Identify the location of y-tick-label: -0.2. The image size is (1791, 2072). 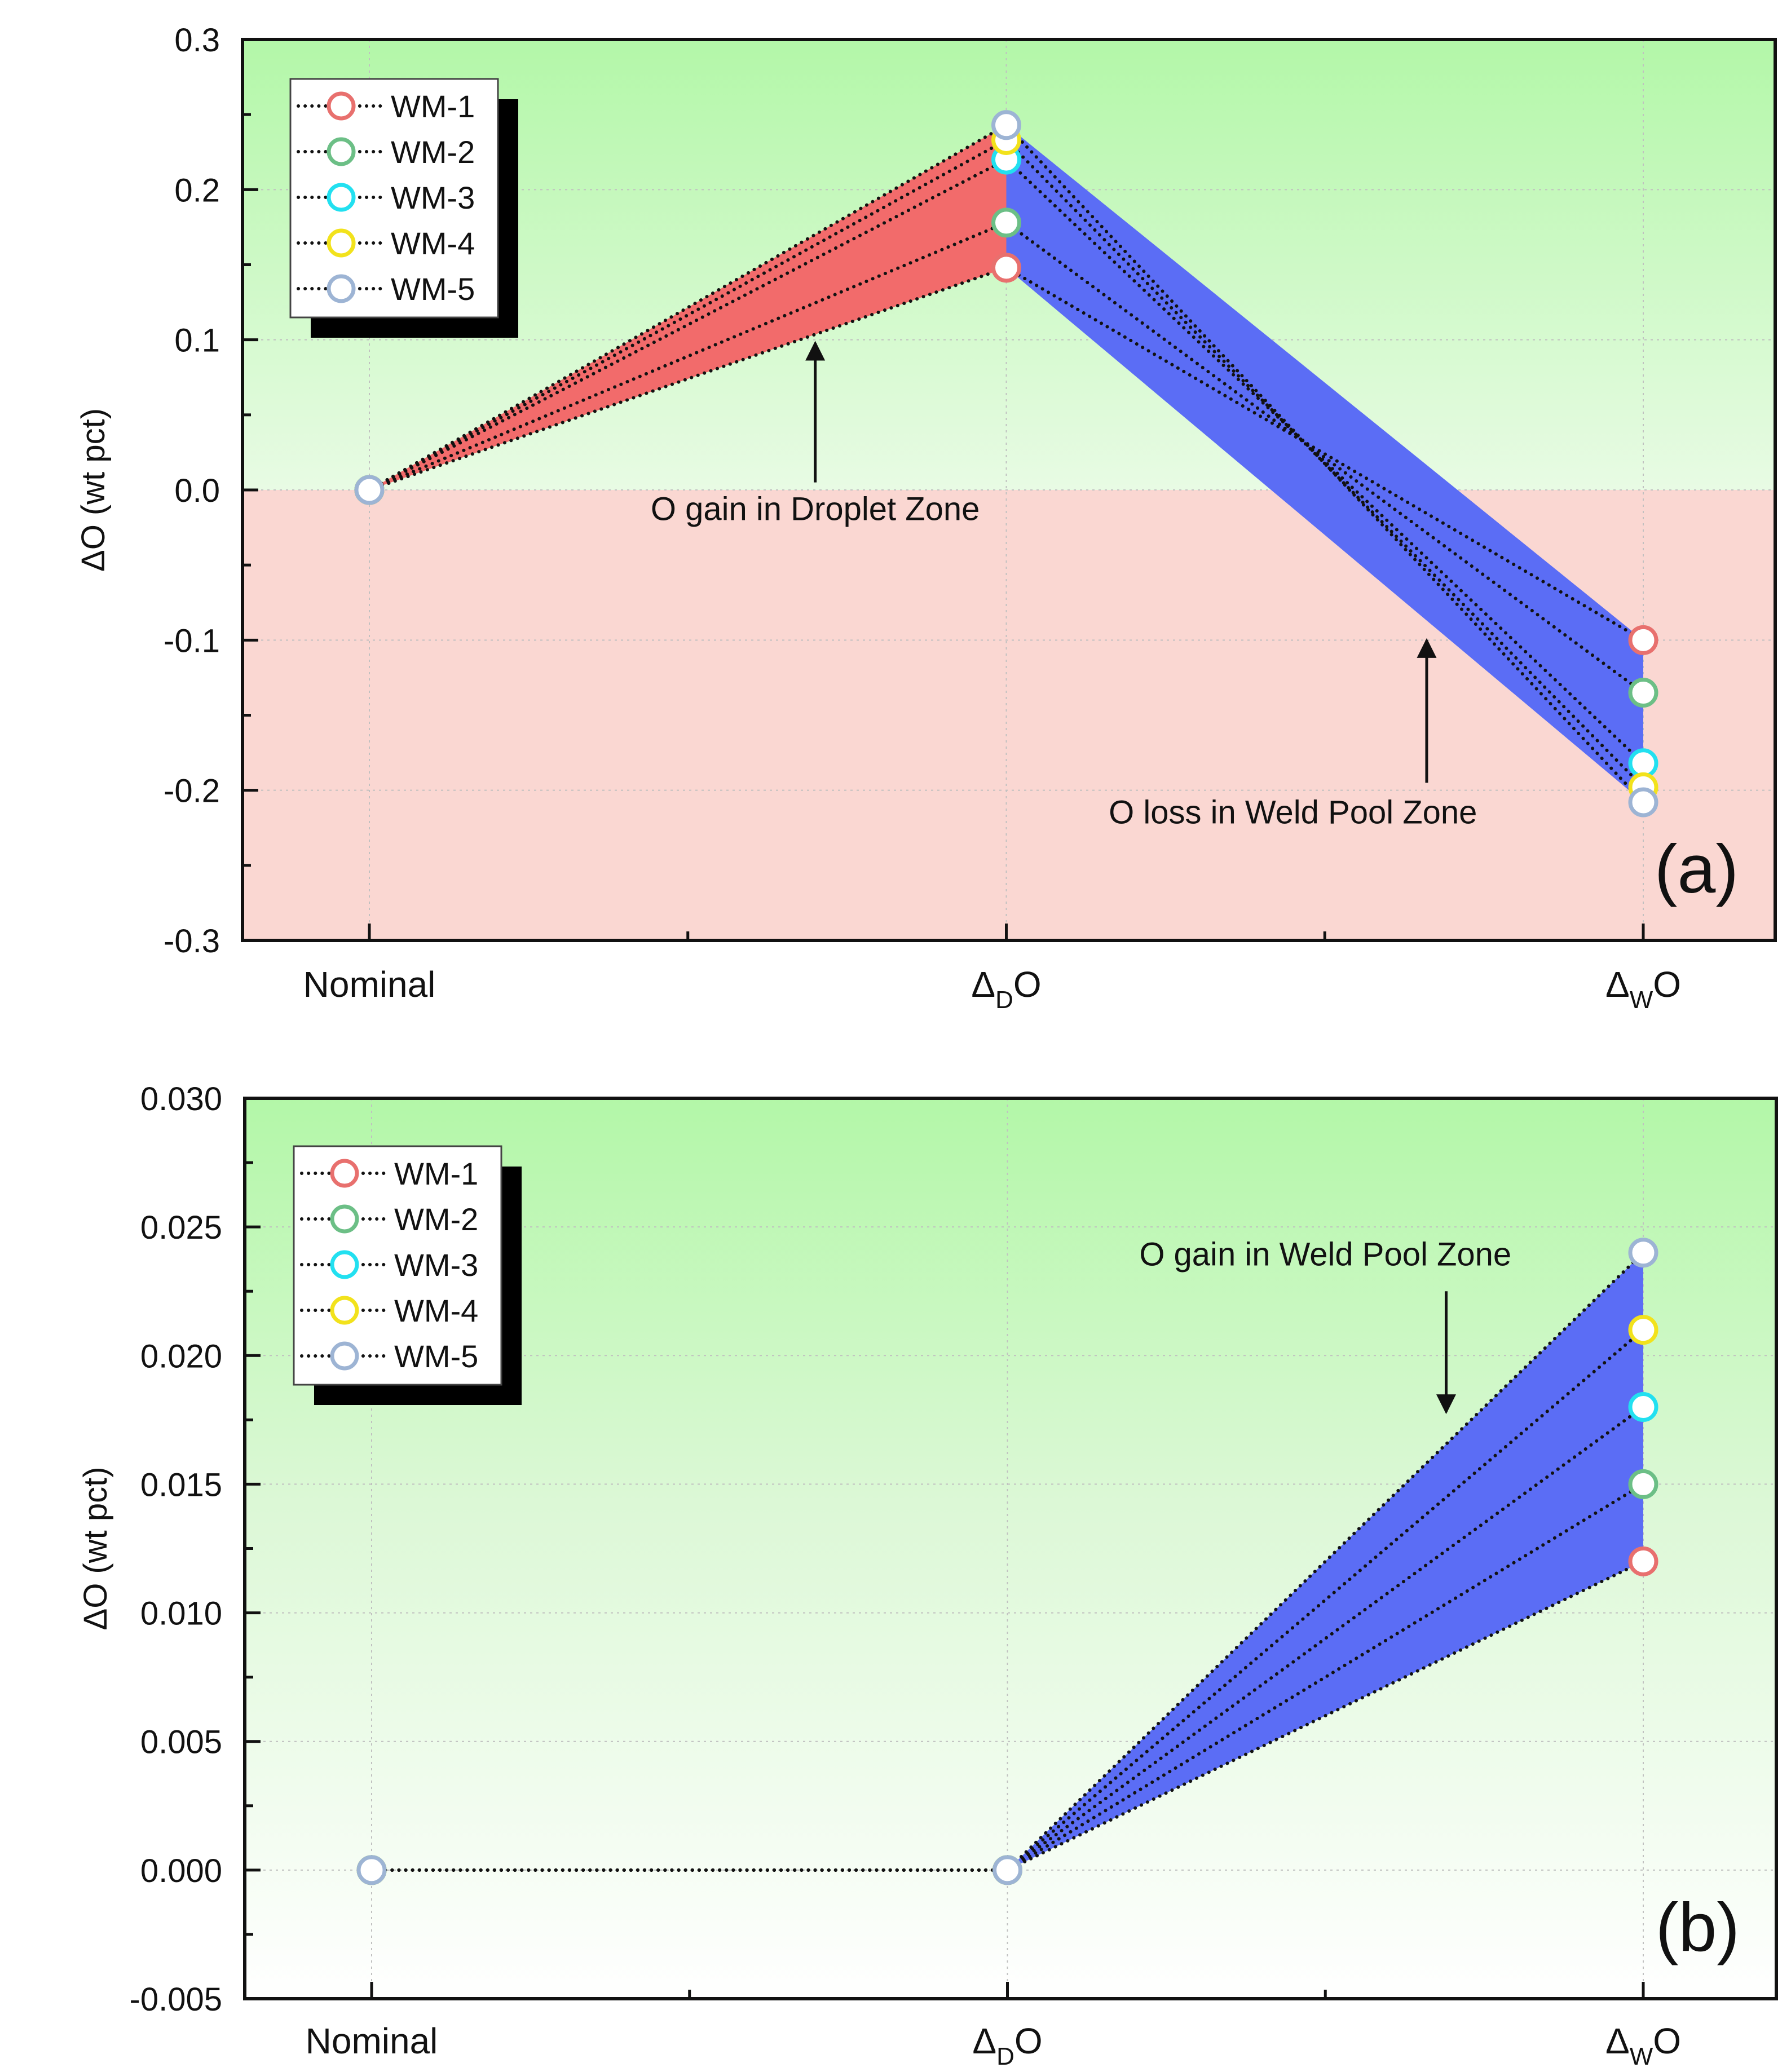
(192, 791).